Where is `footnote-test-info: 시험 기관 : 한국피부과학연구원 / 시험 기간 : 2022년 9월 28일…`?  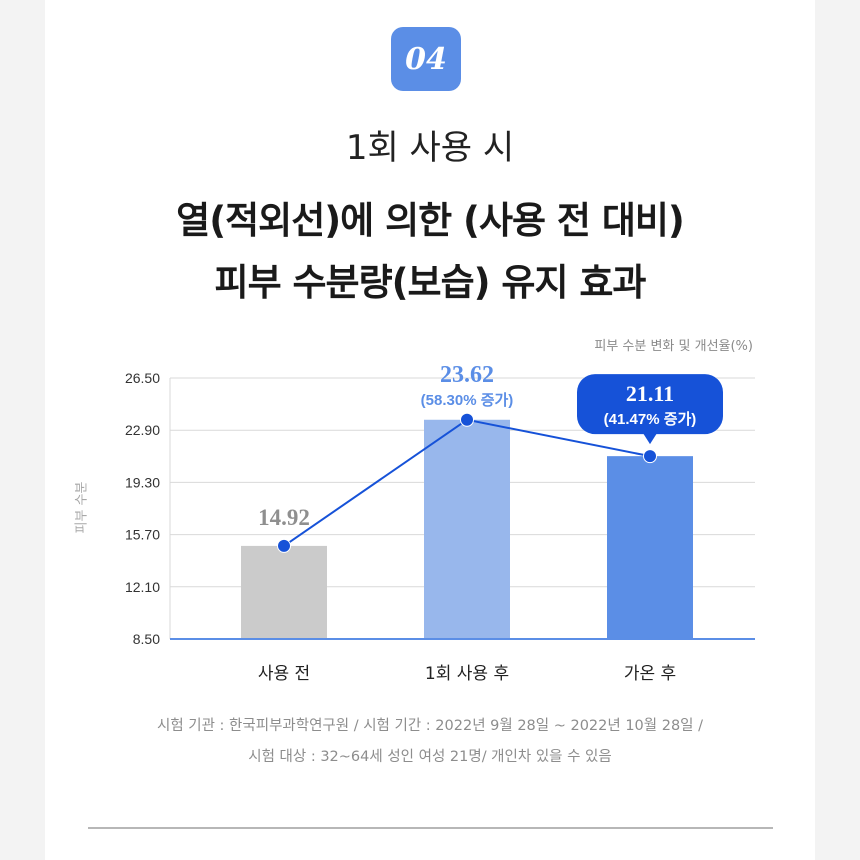
footnote-test-info: 시험 기관 : 한국피부과학연구원 / 시험 기간 : 2022년 9월 28일… is located at coordinates (430, 726).